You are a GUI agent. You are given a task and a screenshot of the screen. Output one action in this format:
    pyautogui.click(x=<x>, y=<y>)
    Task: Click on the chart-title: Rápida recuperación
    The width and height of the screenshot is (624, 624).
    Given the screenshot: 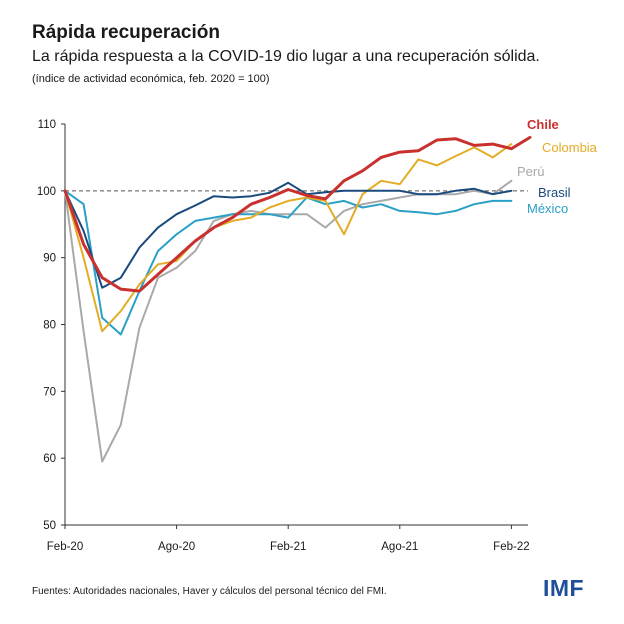 What is the action you would take?
    pyautogui.click(x=126, y=32)
    